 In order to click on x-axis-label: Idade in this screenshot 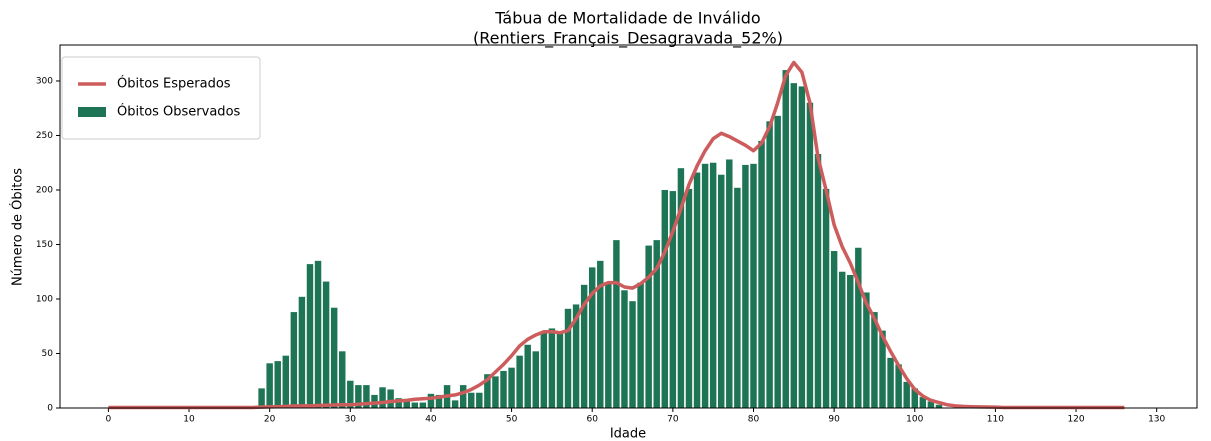, I will do `click(628, 434)`.